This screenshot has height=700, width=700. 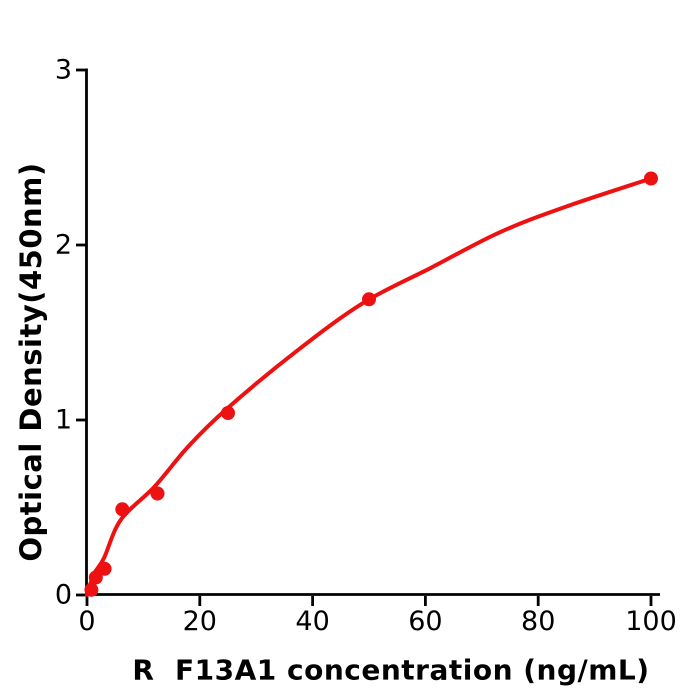 What do you see at coordinates (651, 621) in the screenshot?
I see `x-tick-label: 100` at bounding box center [651, 621].